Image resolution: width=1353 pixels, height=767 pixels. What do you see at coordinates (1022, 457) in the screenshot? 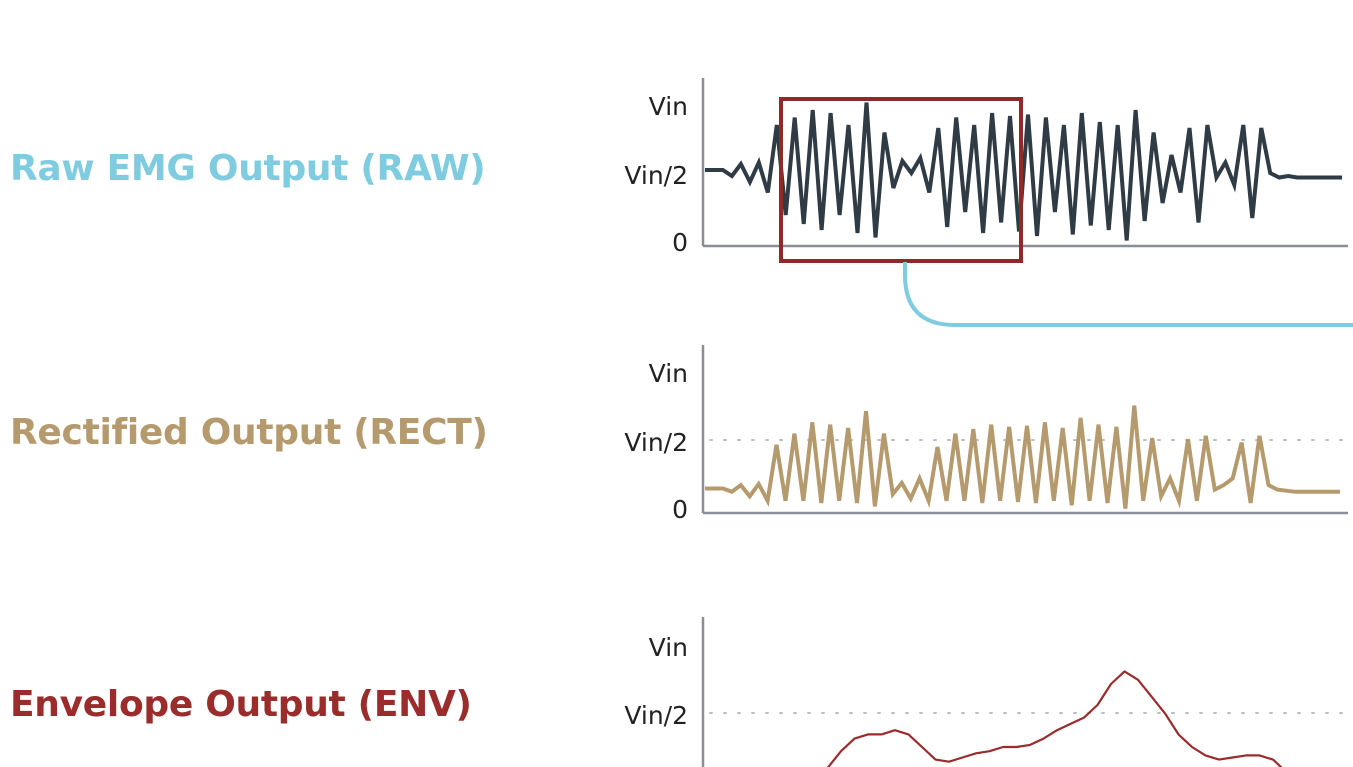
I see `rectified-signal` at bounding box center [1022, 457].